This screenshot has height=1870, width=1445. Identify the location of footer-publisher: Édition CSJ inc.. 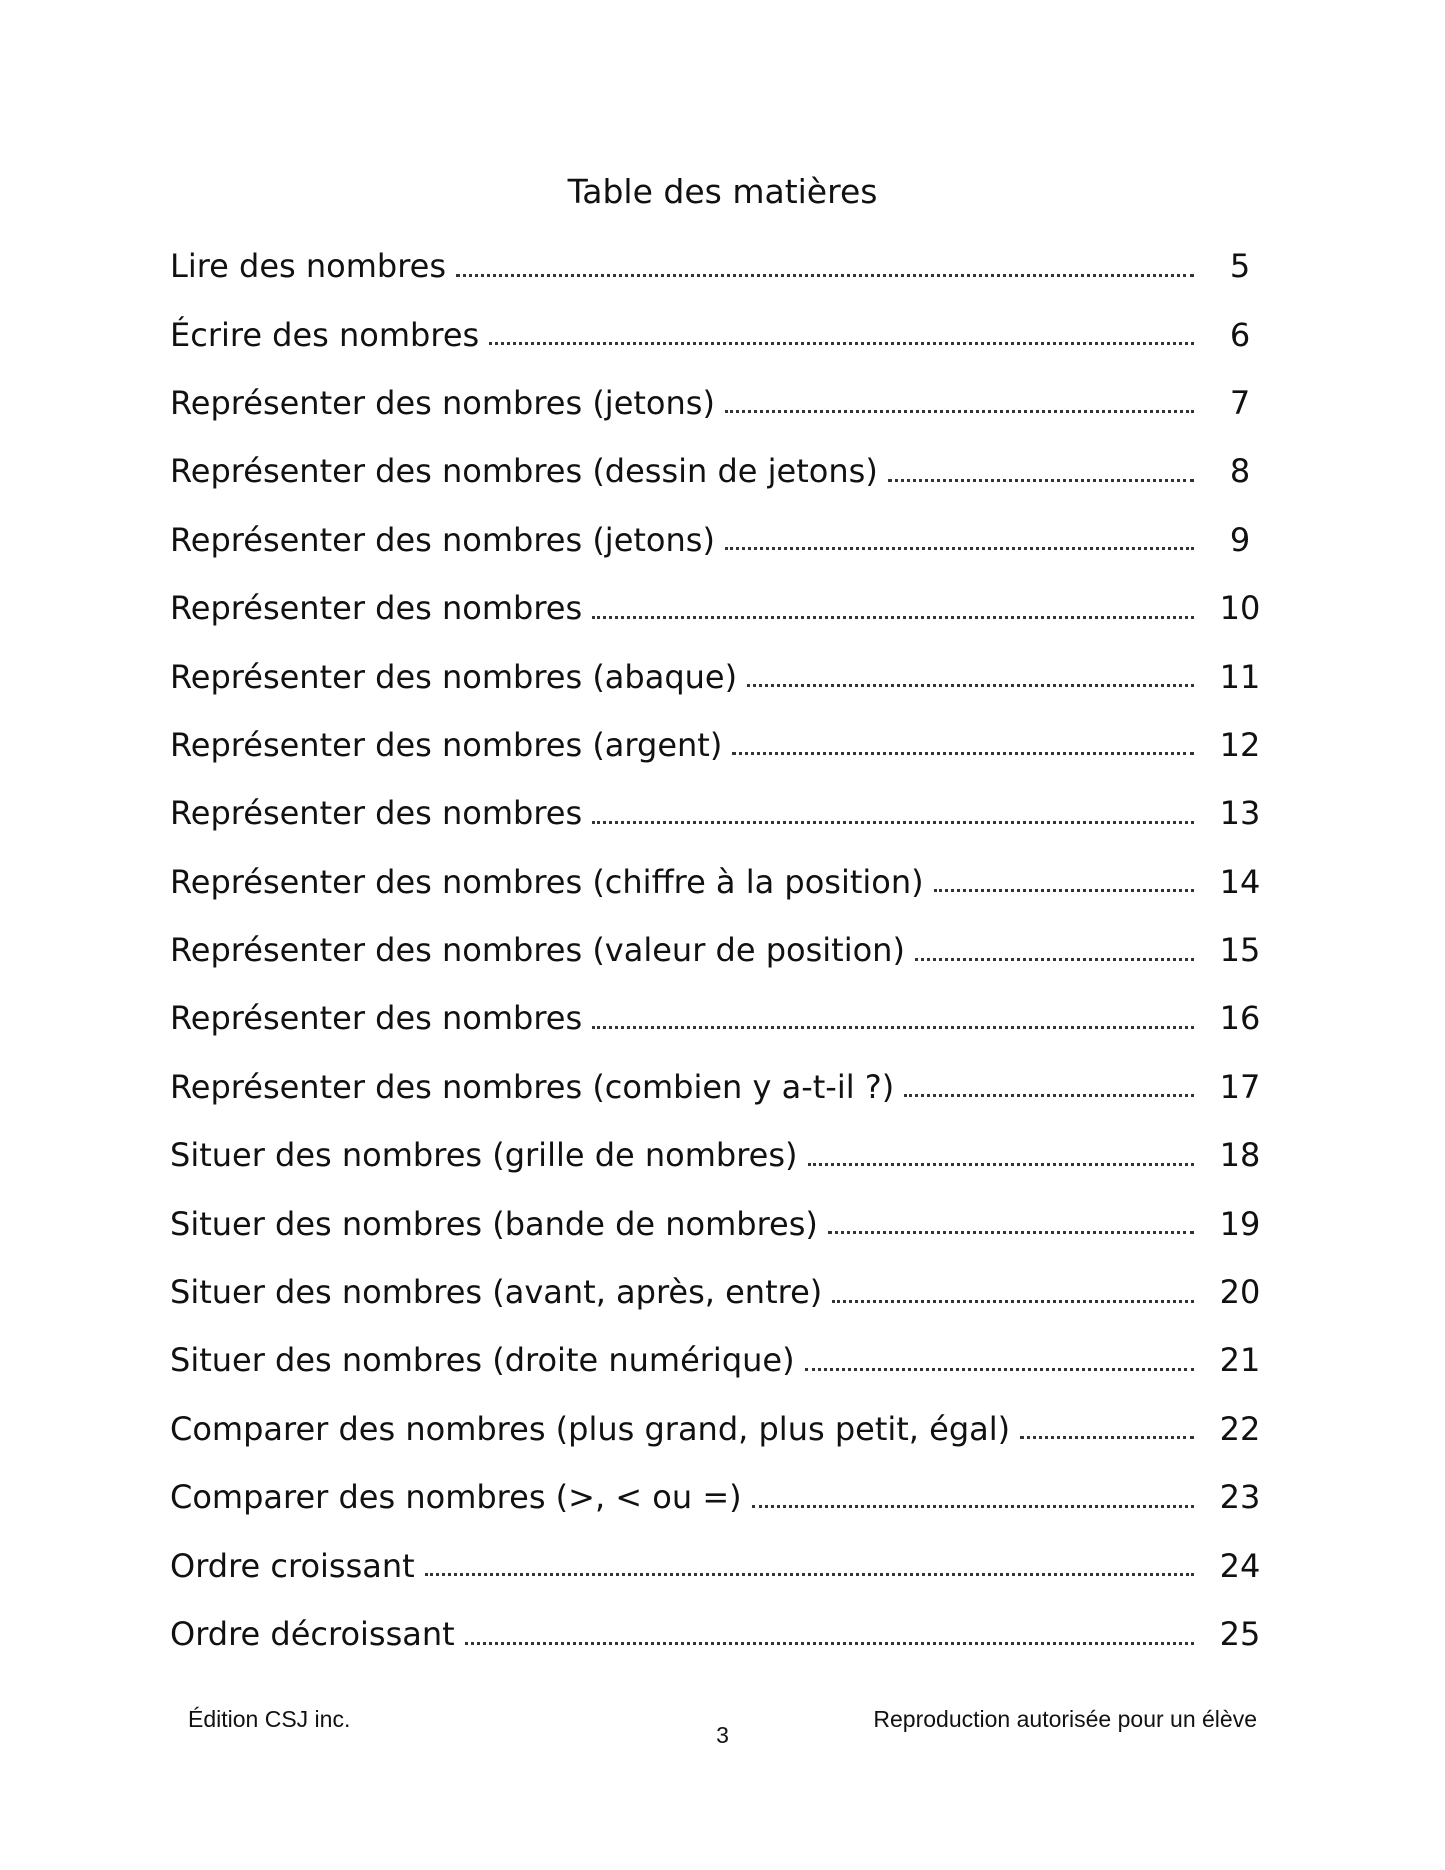
(269, 1719).